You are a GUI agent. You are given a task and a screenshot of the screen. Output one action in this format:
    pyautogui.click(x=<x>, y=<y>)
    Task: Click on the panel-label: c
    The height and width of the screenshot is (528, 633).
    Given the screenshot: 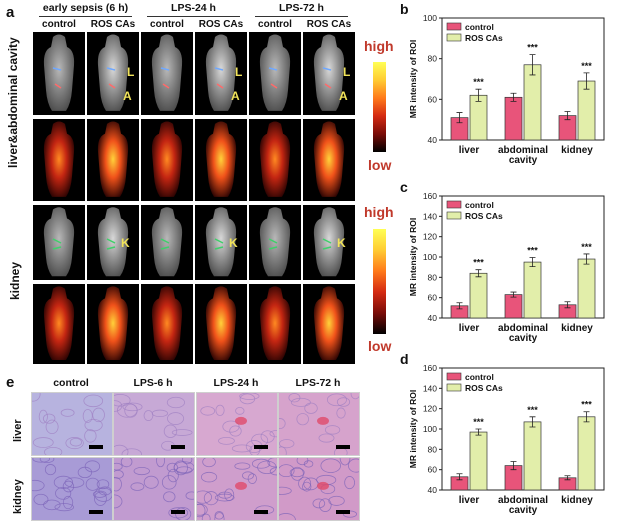 What is the action you would take?
    pyautogui.click(x=404, y=187)
    